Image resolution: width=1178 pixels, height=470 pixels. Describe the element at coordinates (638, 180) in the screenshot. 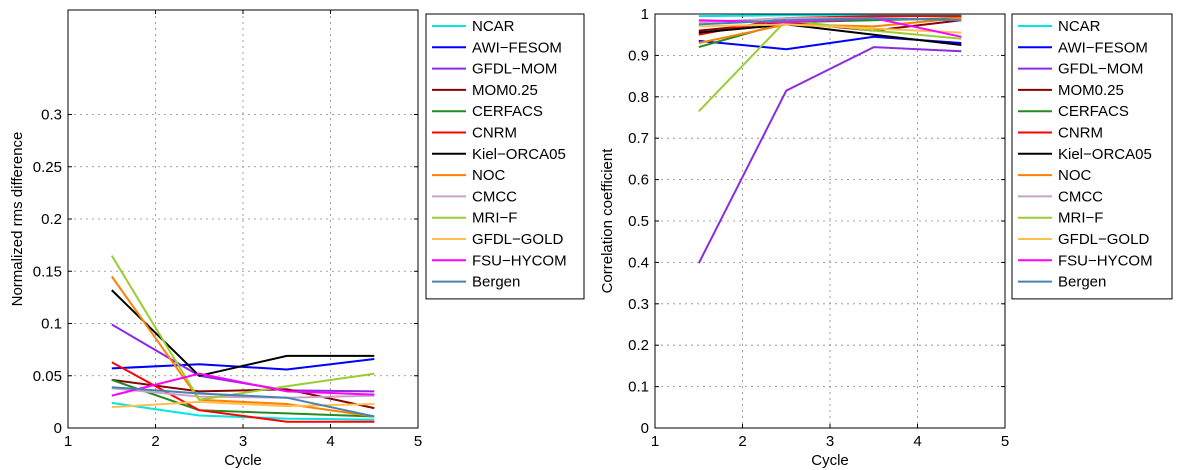

I see `y-tick-label: 0.6` at that location.